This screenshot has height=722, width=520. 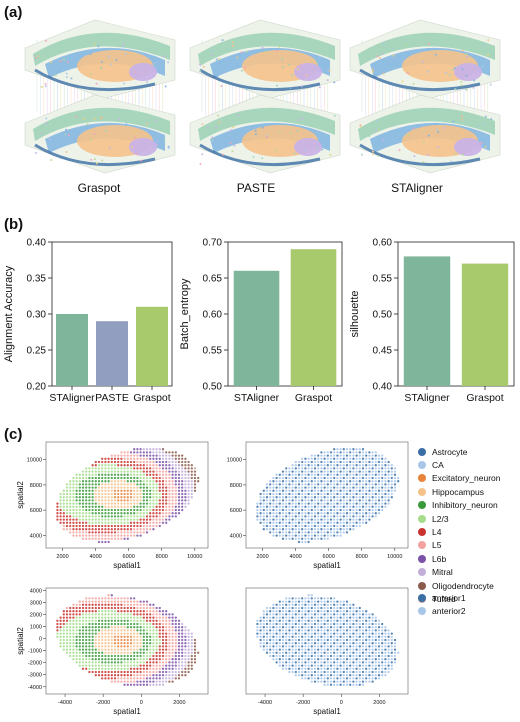 What do you see at coordinates (466, 478) in the screenshot?
I see `legend-label: Excitatory_neuron` at bounding box center [466, 478].